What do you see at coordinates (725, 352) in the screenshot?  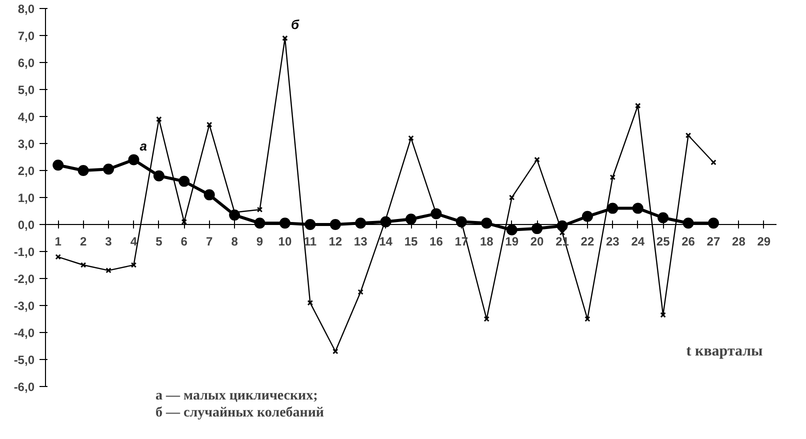 I see `x-axis-title: t кварталы` at bounding box center [725, 352].